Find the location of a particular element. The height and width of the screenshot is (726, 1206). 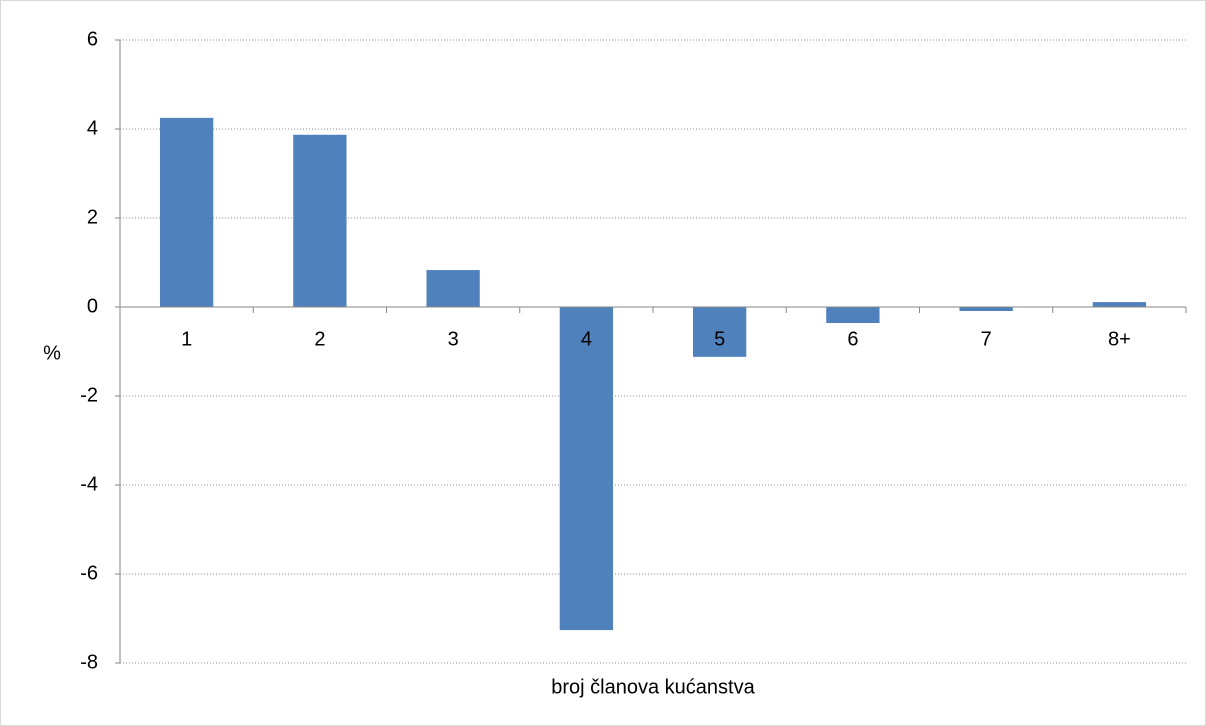

x-tick-label: 2 is located at coordinates (319, 339).